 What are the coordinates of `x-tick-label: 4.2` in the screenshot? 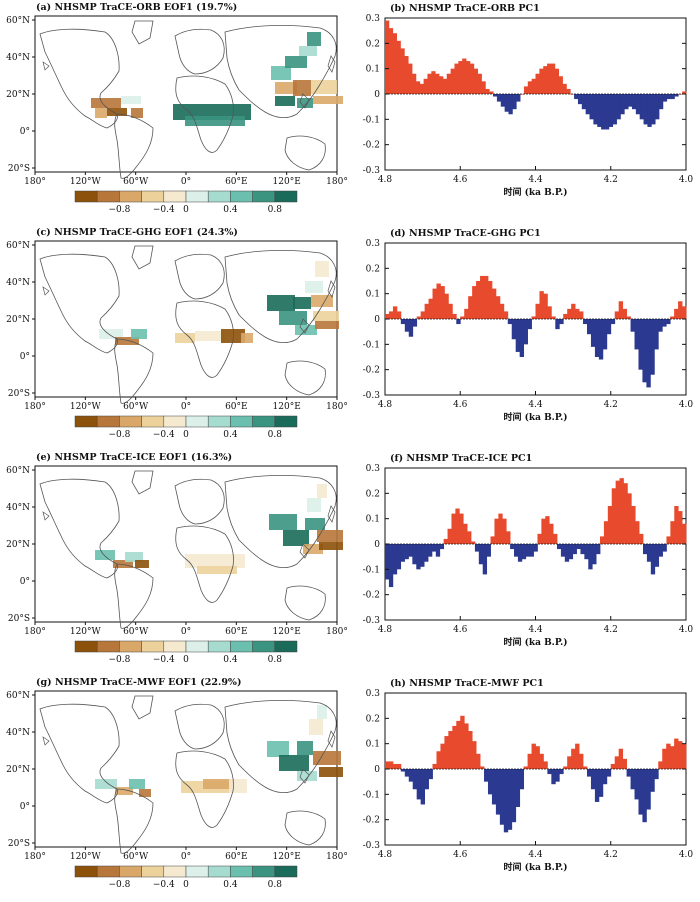 It's located at (611, 405).